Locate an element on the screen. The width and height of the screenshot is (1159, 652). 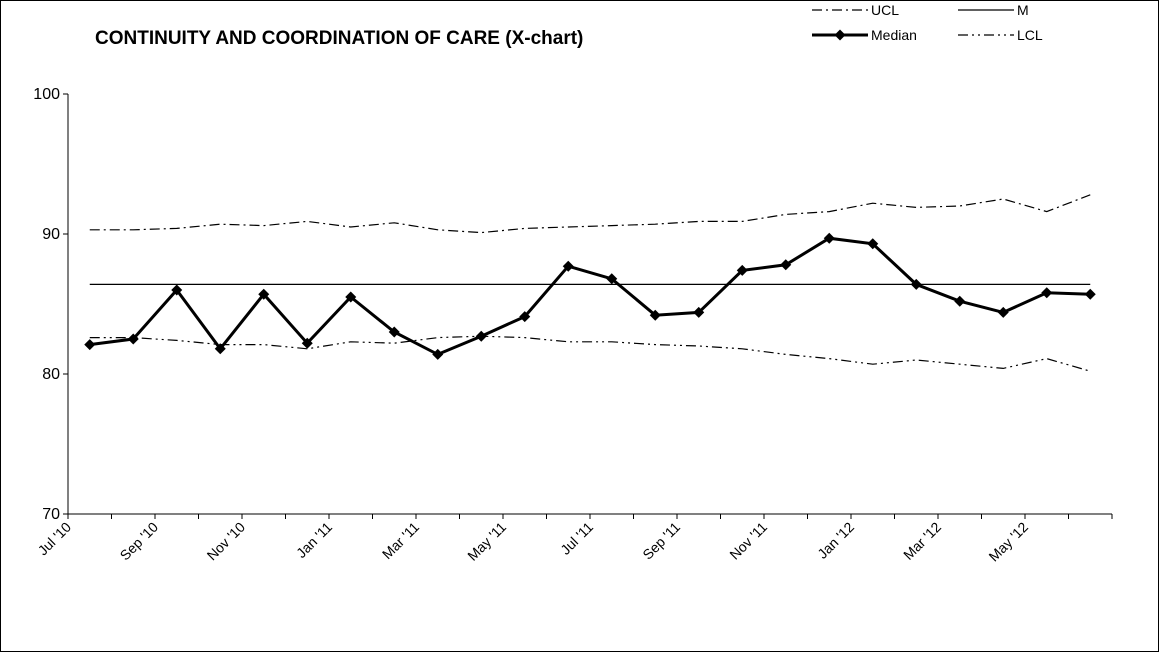
y-tick-label: 80 is located at coordinates (51, 374).